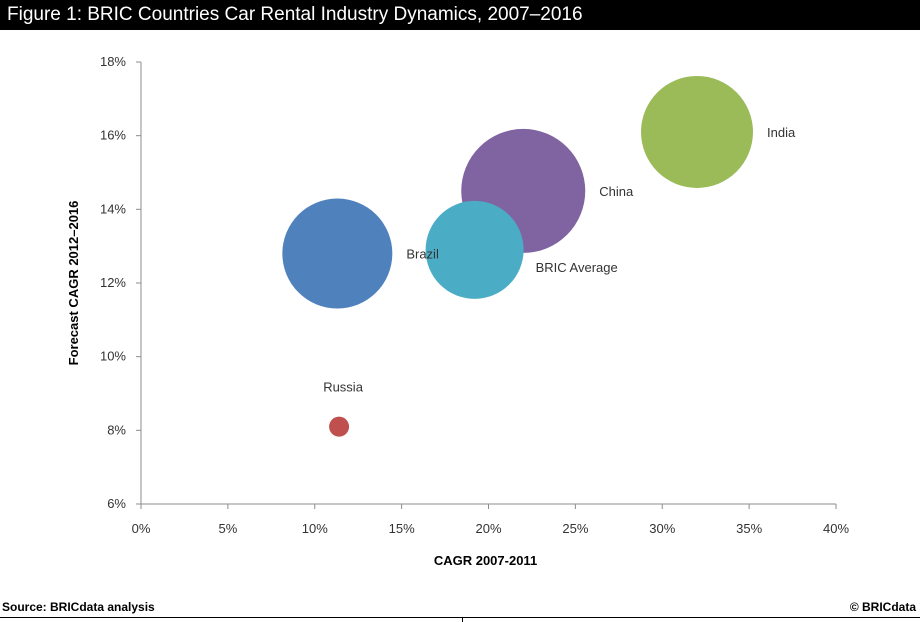 This screenshot has width=920, height=622. What do you see at coordinates (141, 528) in the screenshot?
I see `x-tick-label: 0%` at bounding box center [141, 528].